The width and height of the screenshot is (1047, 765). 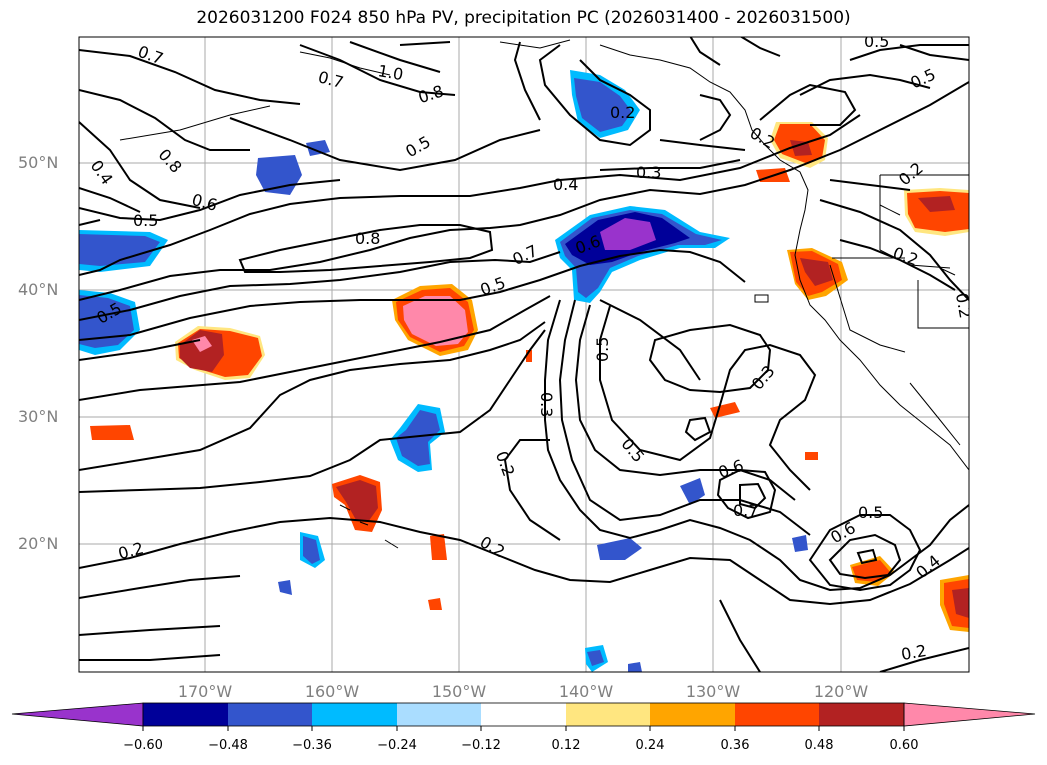 I want to click on lon-label: 150°W, so click(x=459, y=691).